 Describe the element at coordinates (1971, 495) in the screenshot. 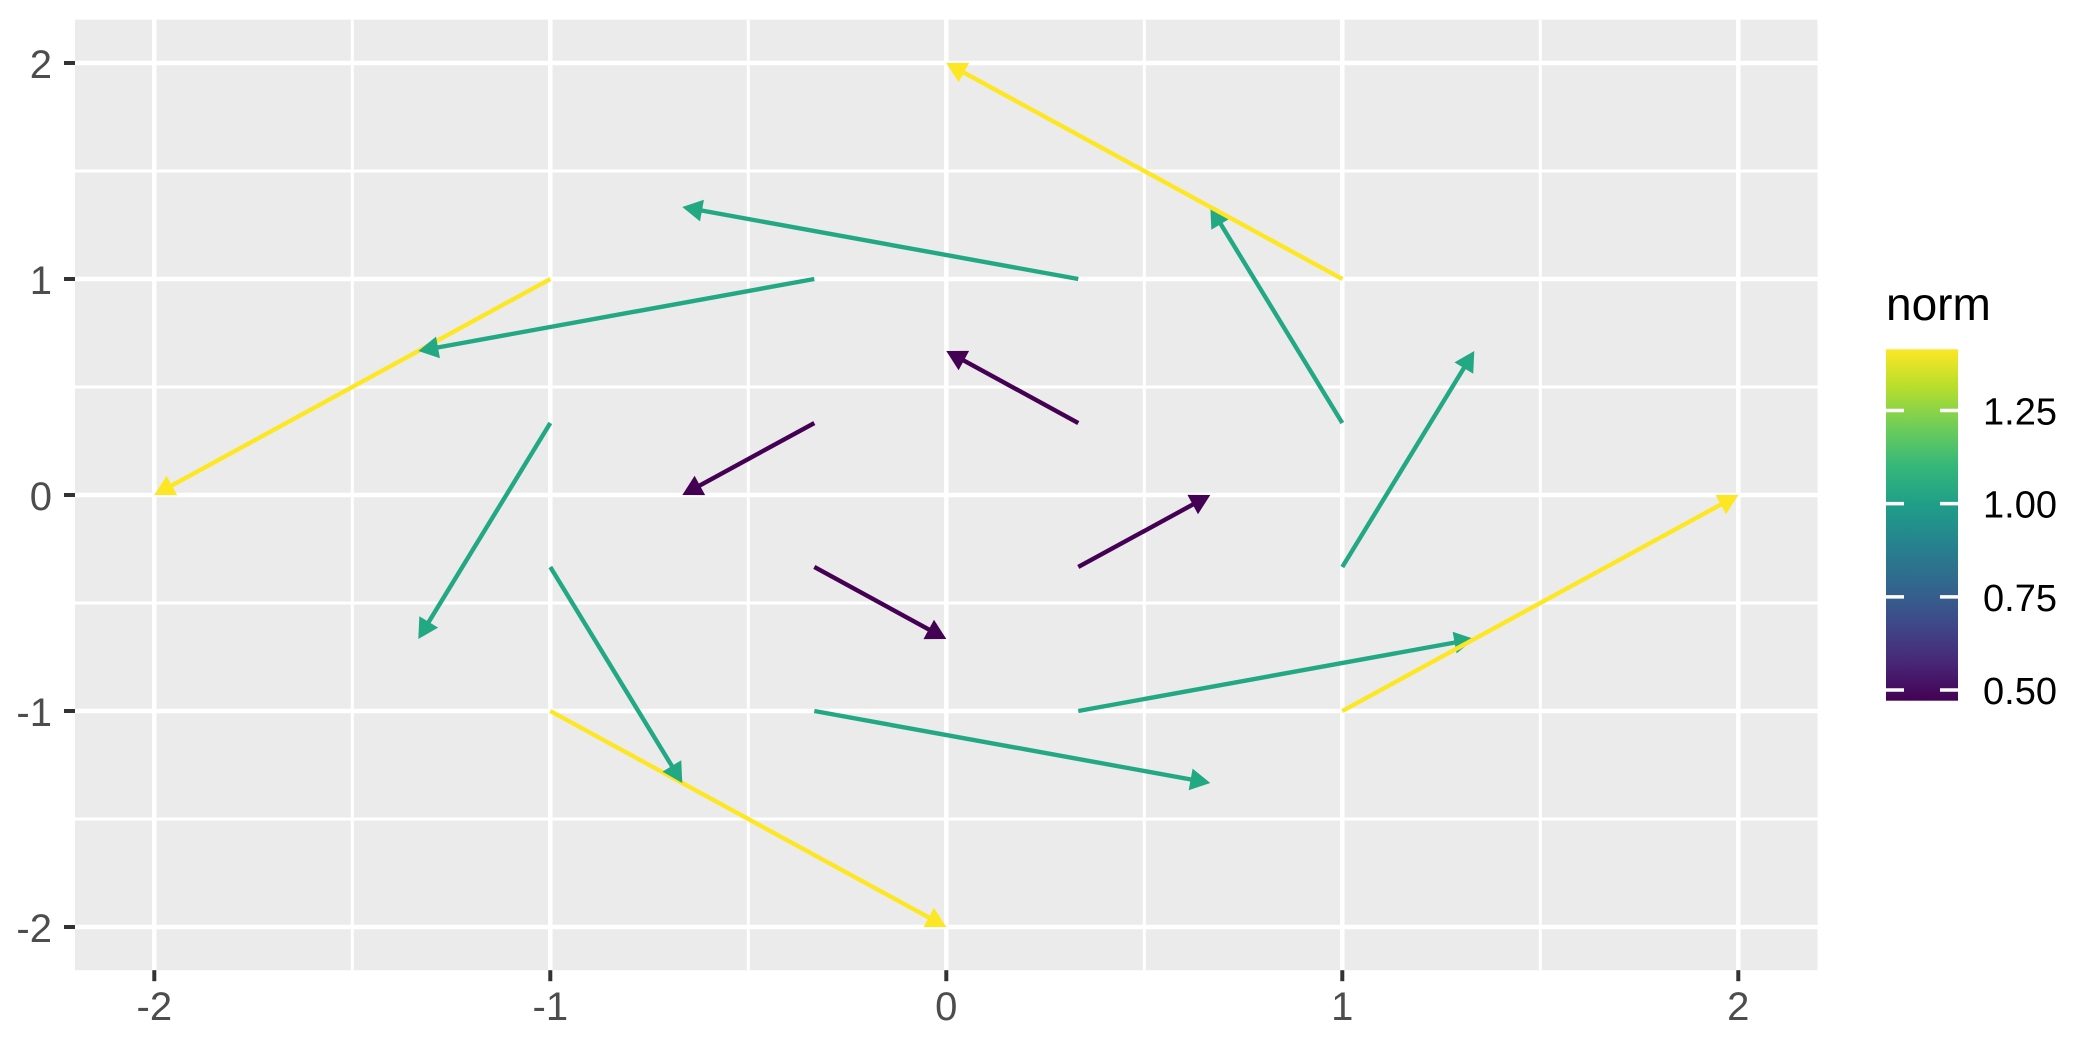

I see `legend: norm 1.25 1.00 0.75 0.50` at that location.